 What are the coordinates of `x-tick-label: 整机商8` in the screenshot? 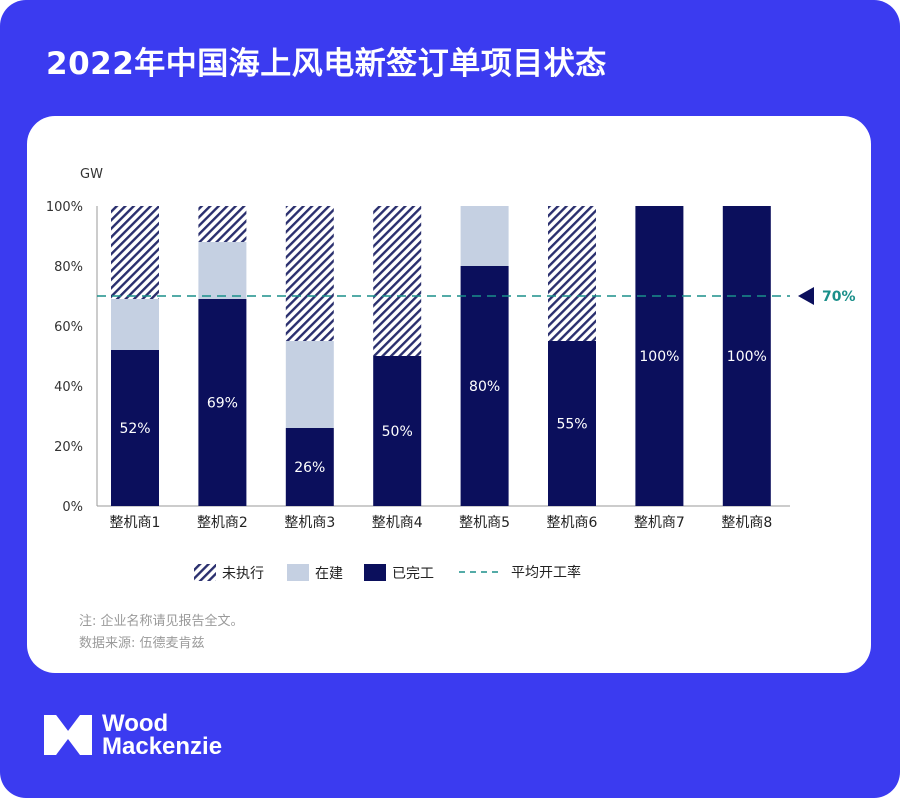 It's located at (746, 523).